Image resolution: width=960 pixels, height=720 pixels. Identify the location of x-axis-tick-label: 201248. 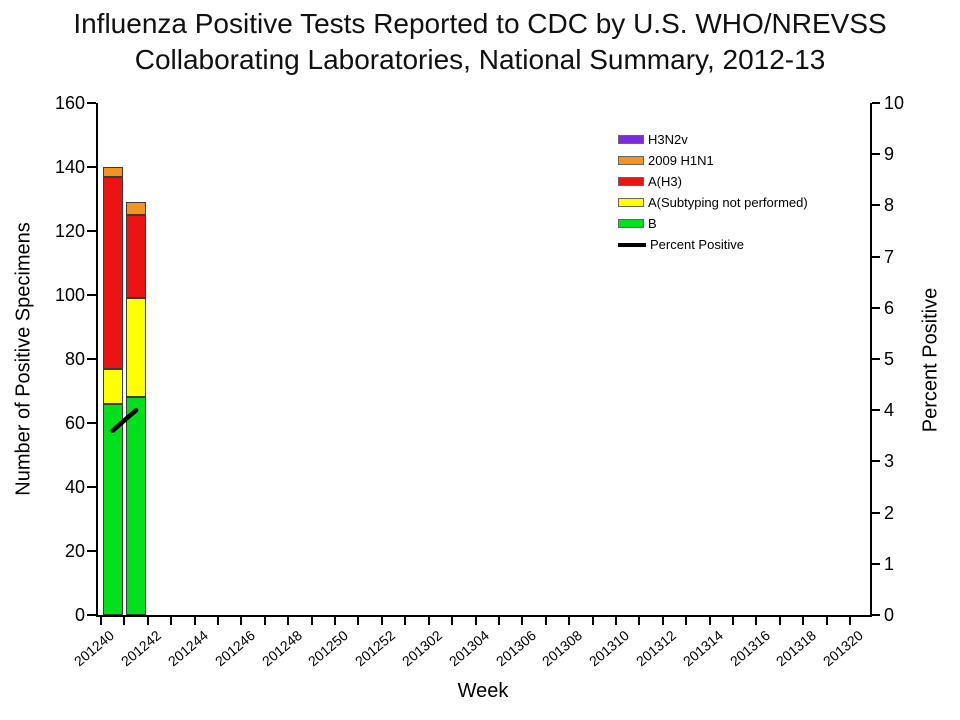
(281, 648).